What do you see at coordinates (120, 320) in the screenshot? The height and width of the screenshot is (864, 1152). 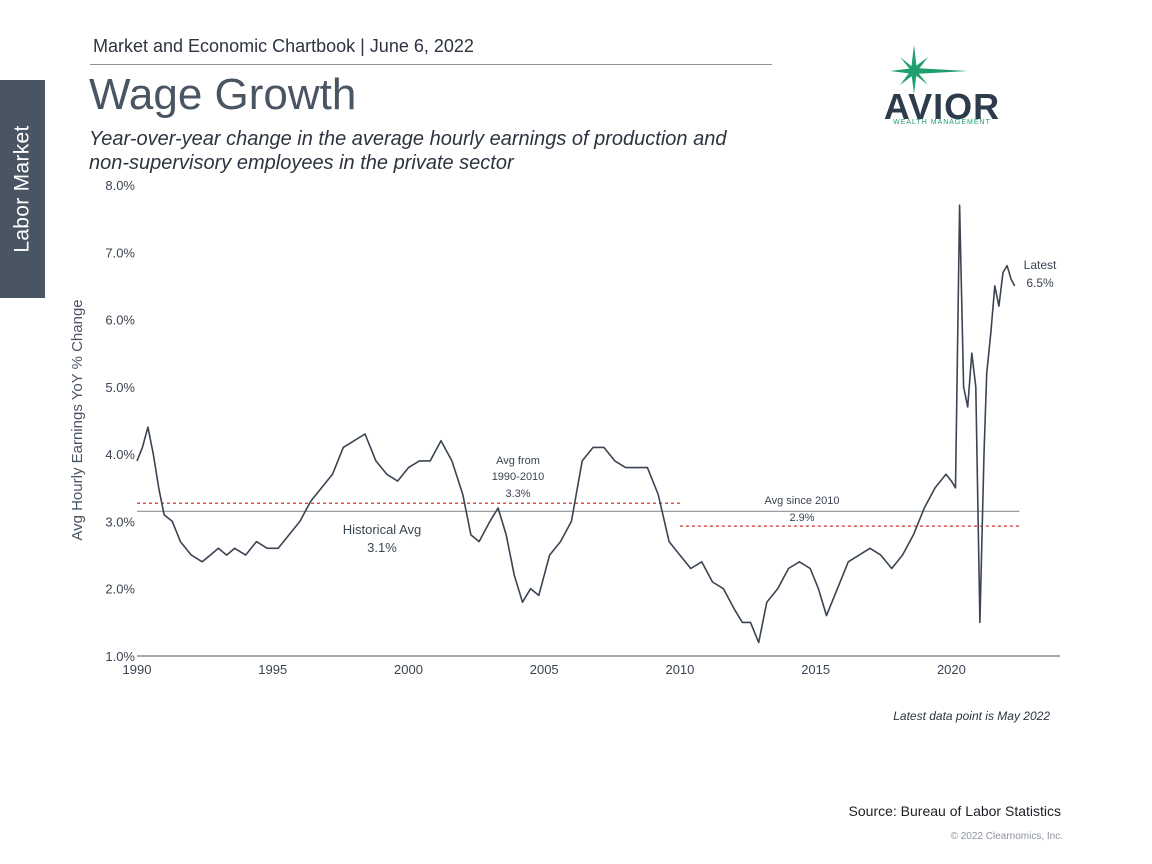 I see `y-tick-label: 6.0%` at bounding box center [120, 320].